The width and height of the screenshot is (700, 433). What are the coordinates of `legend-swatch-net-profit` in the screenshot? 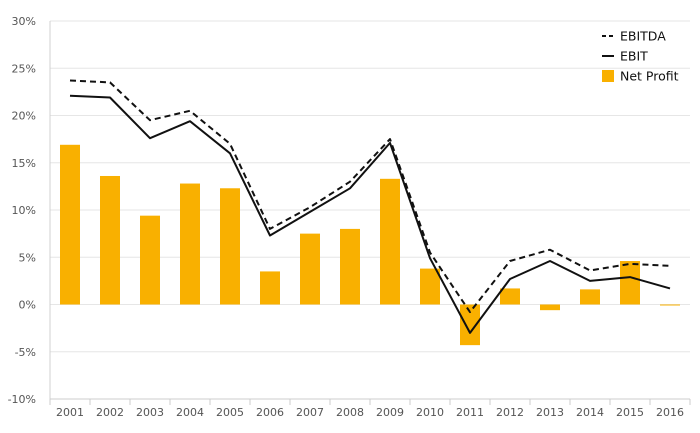 It's located at (608, 76).